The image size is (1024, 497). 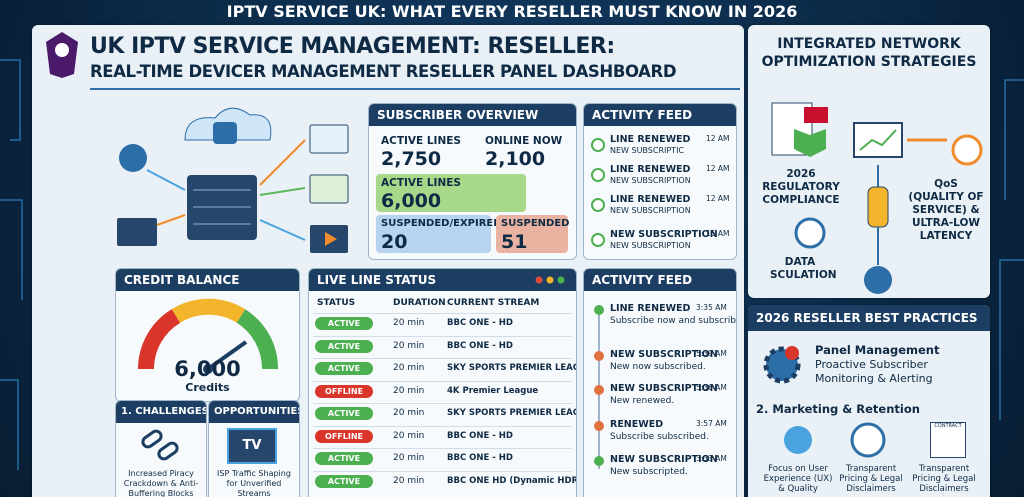 I want to click on stream: BBC ONE HD (Dynamic HDR), so click(x=512, y=480).